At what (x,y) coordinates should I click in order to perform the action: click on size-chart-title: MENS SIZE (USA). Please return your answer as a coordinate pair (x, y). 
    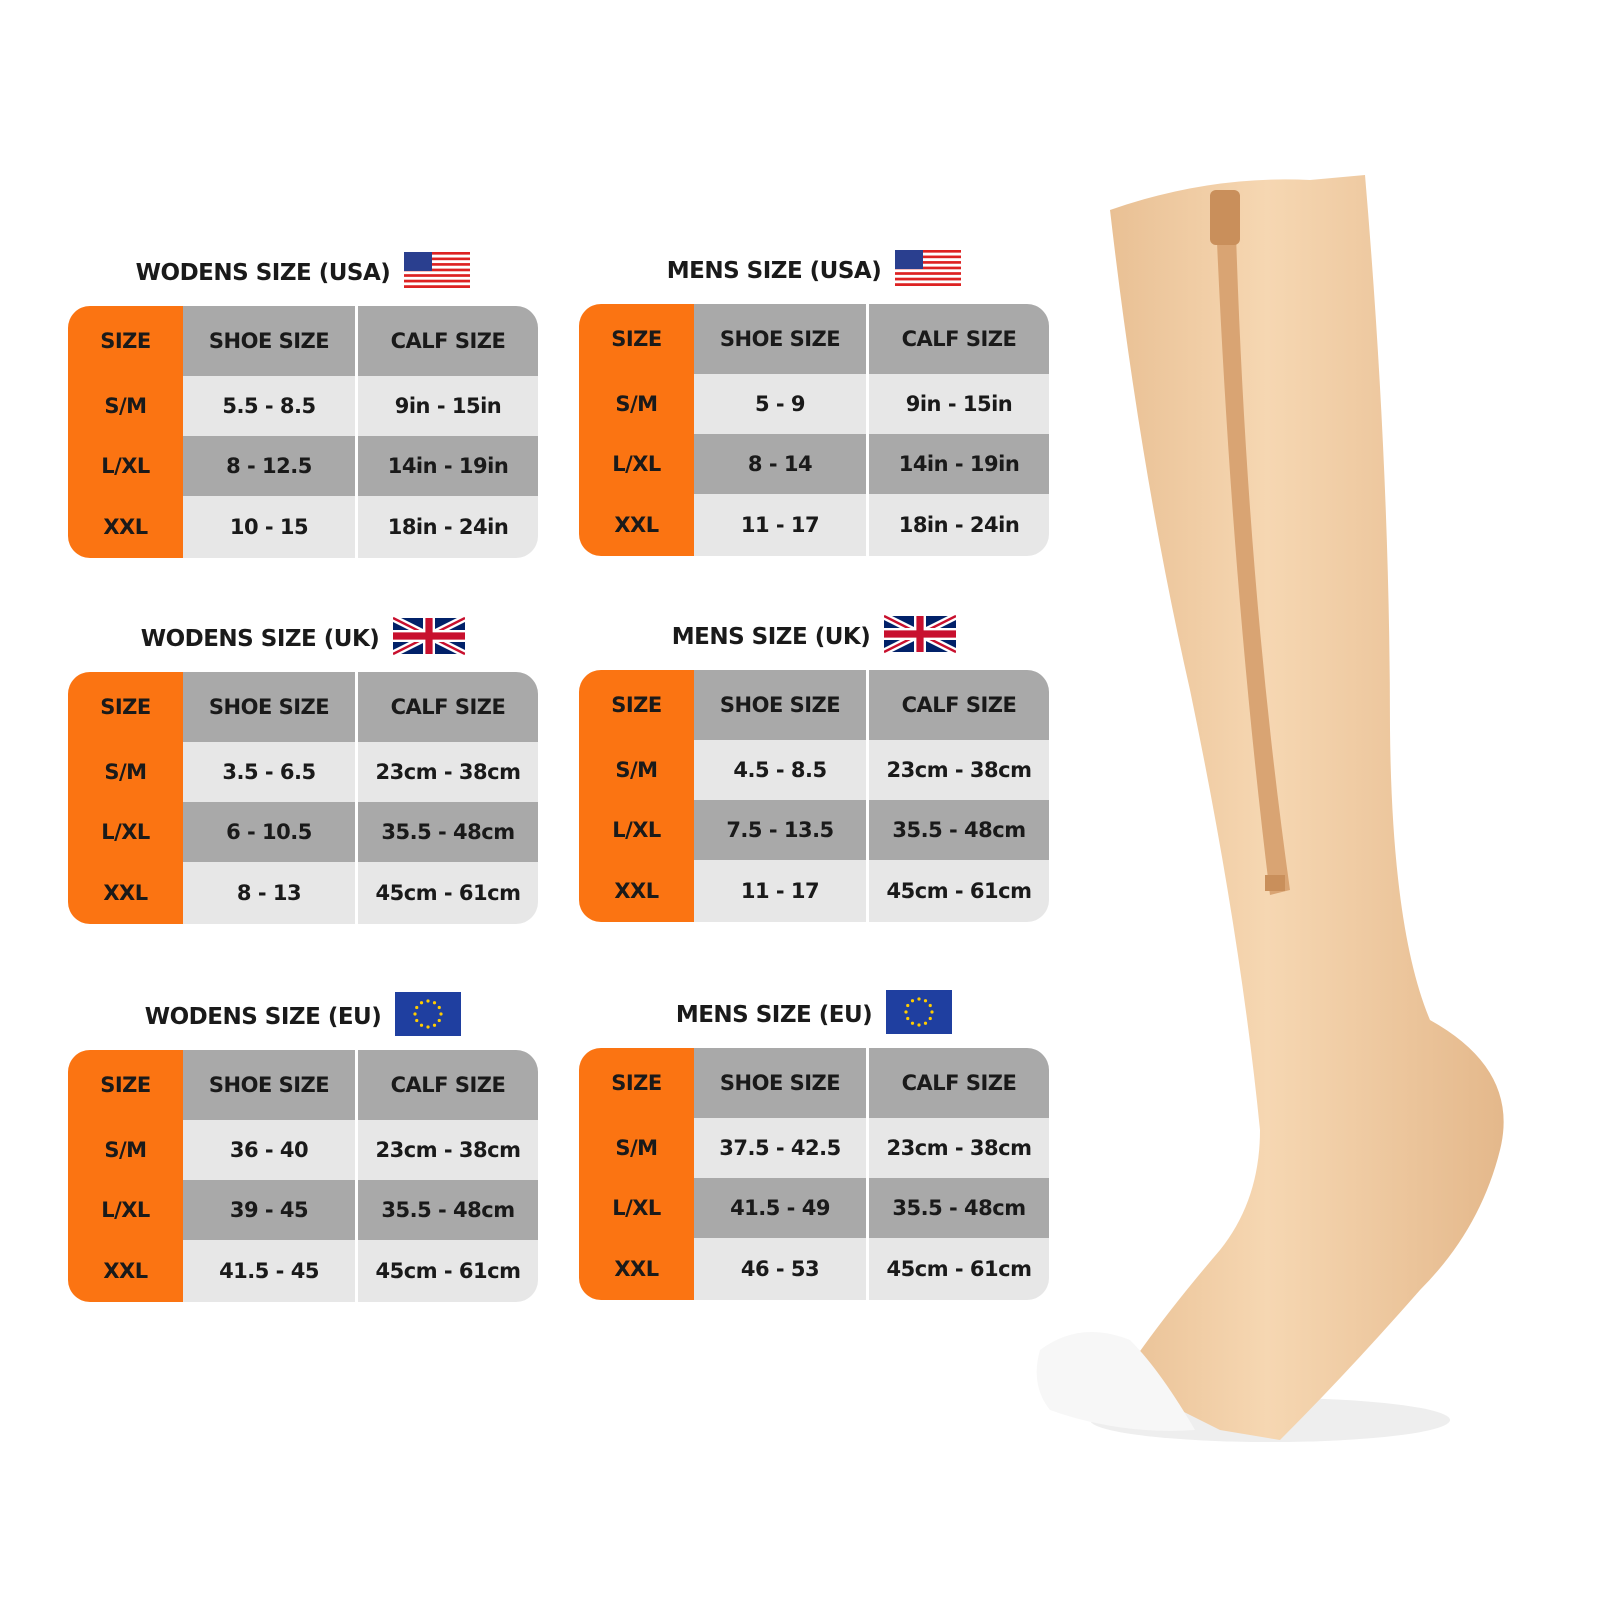
    Looking at the image, I should click on (774, 271).